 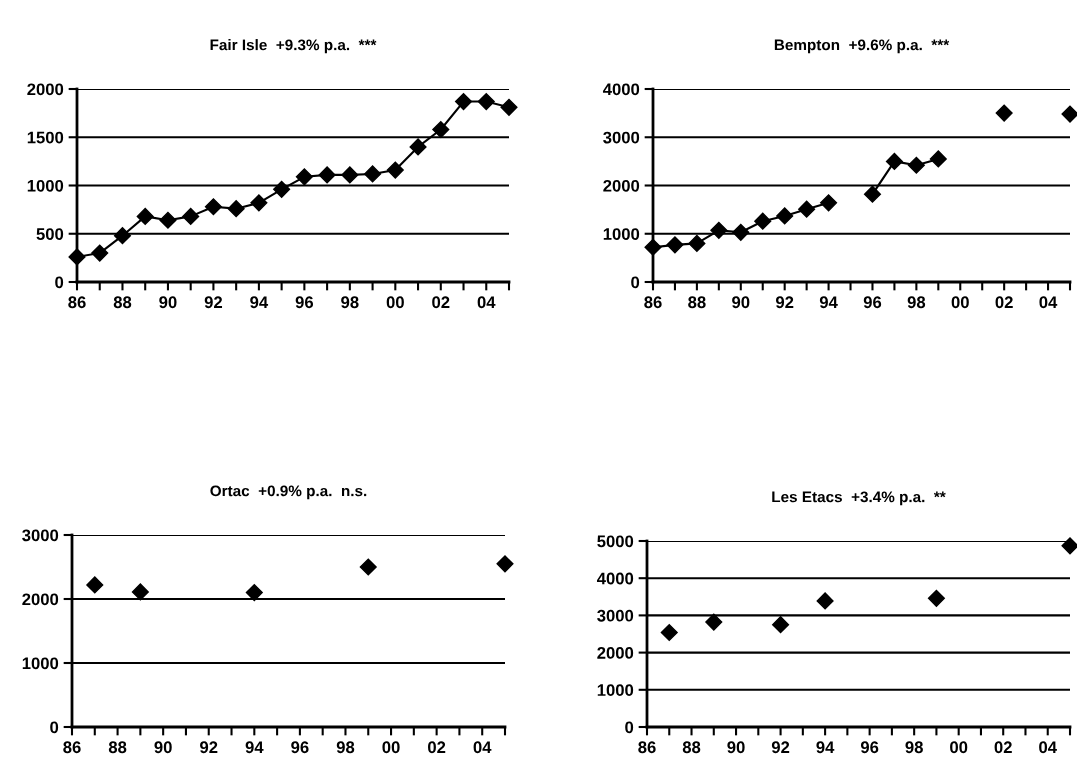 What do you see at coordinates (859, 498) in the screenshot?
I see `chart-title: Les Etacs +3.4% p.a. **` at bounding box center [859, 498].